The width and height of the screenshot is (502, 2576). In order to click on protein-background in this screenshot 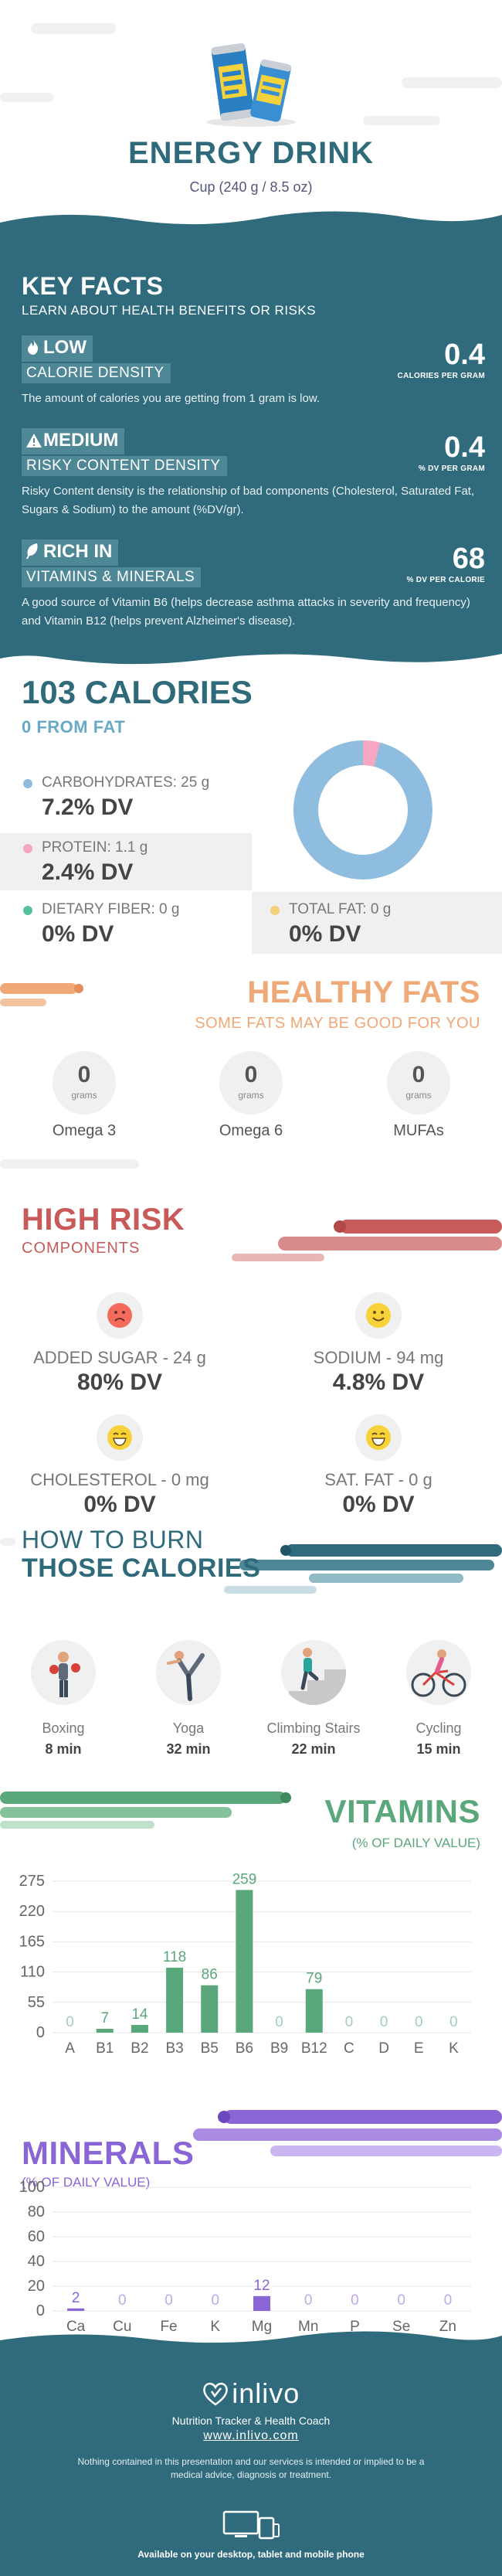, I will do `click(126, 861)`.